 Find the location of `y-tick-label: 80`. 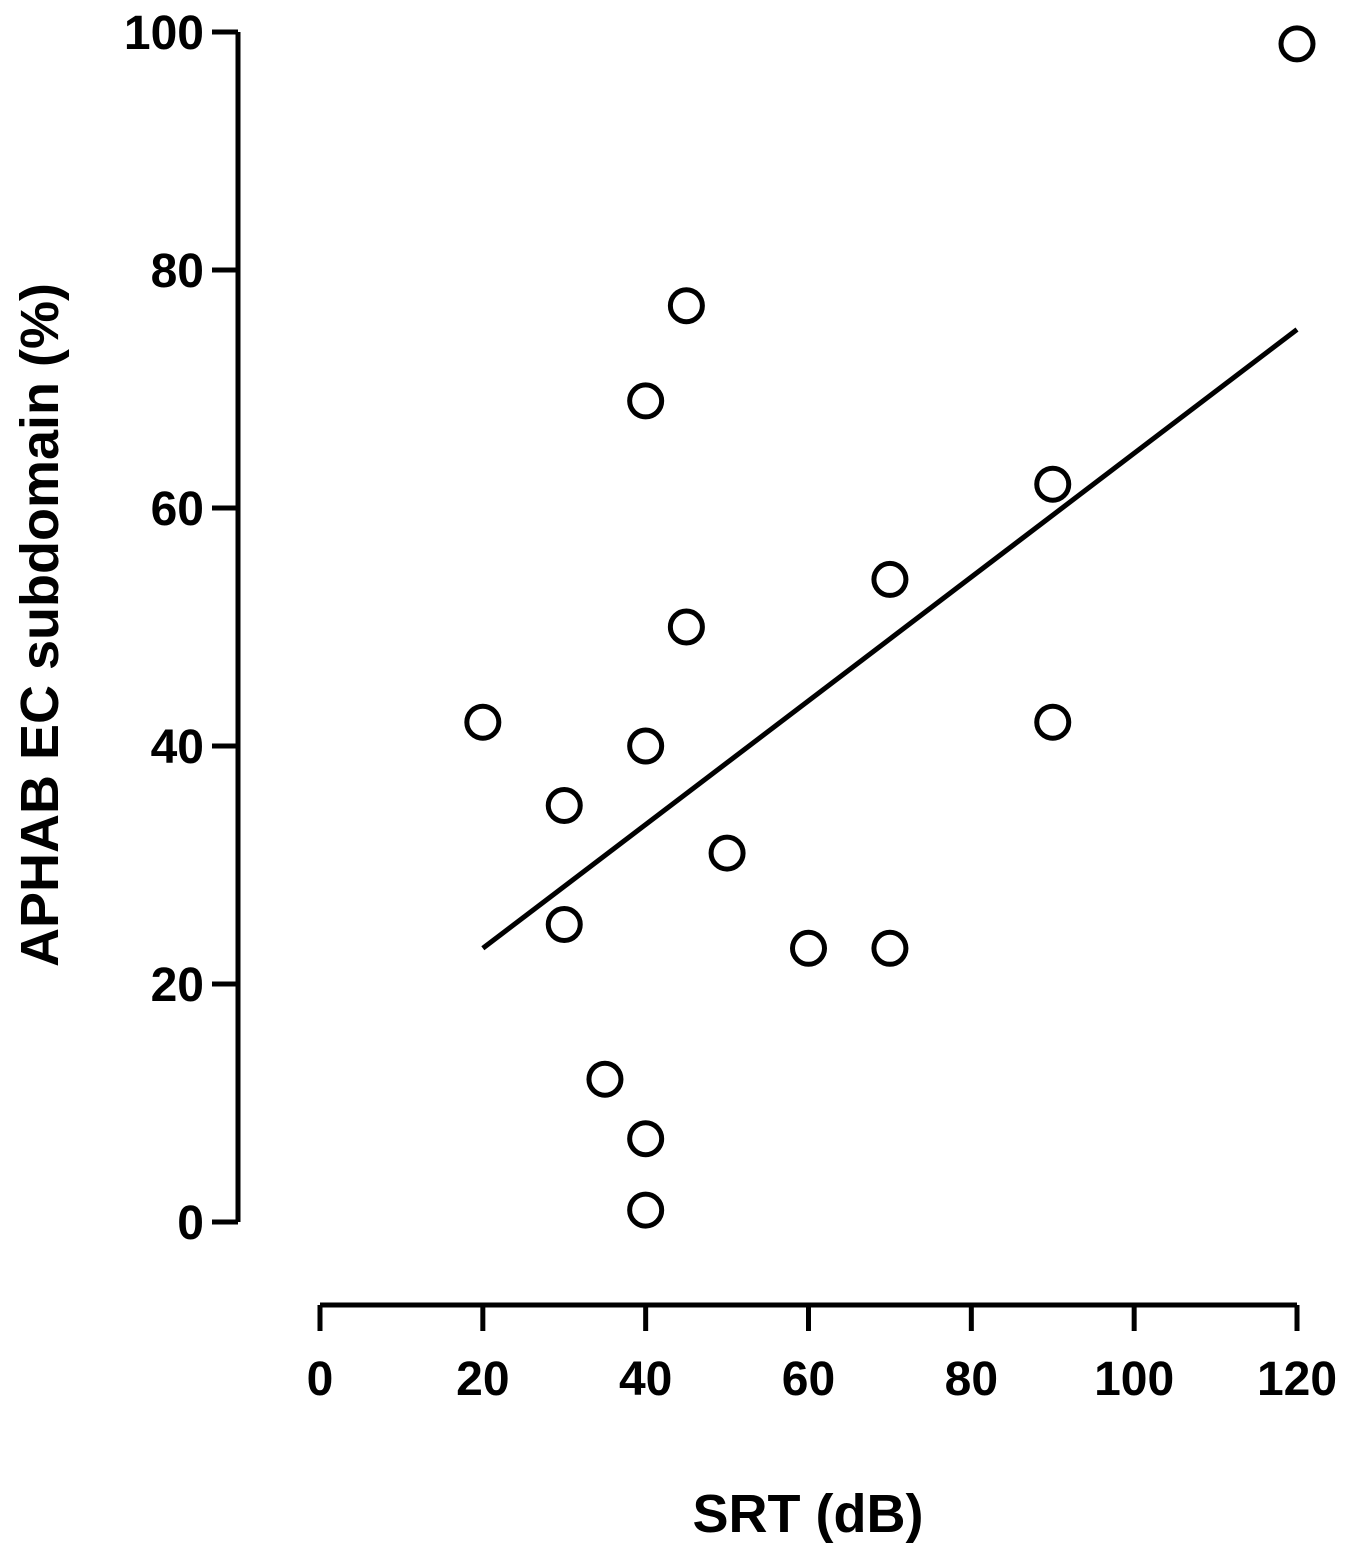

y-tick-label: 80 is located at coordinates (177, 271).